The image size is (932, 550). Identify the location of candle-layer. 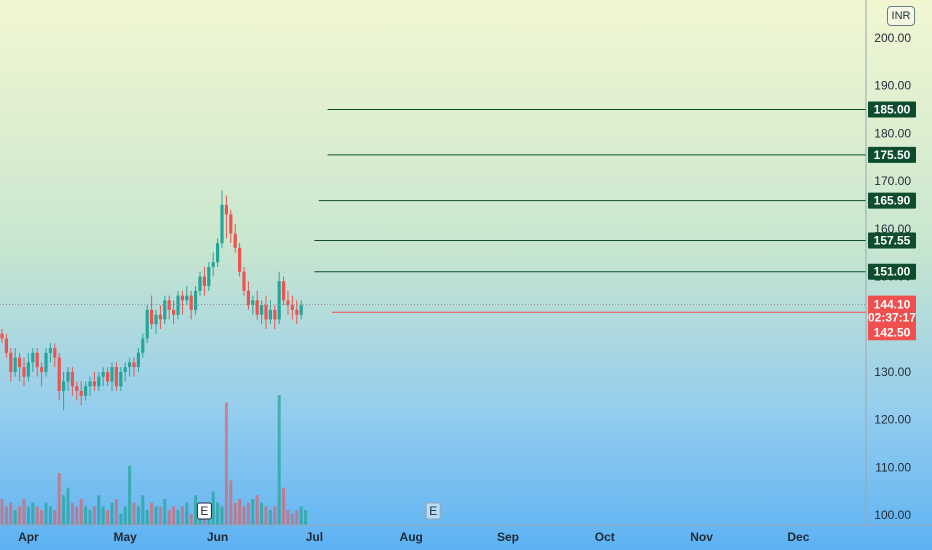
(151, 300).